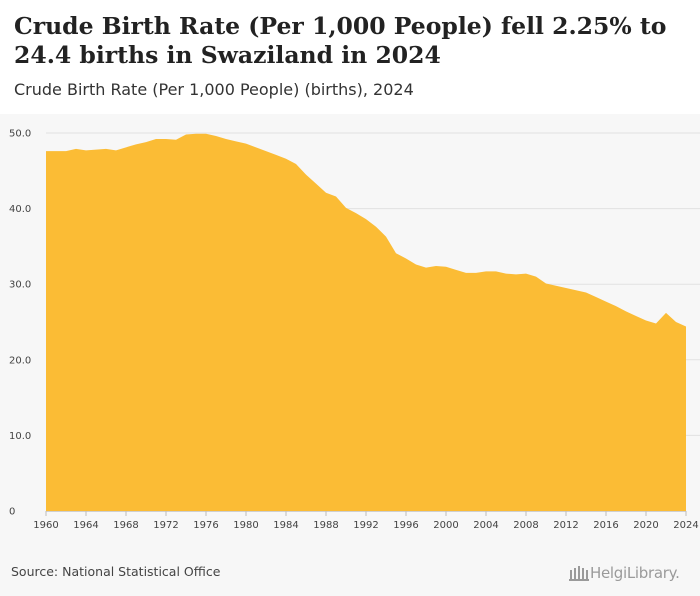 The width and height of the screenshot is (700, 596). What do you see at coordinates (20, 436) in the screenshot?
I see `y-tick-label: 10.0` at bounding box center [20, 436].